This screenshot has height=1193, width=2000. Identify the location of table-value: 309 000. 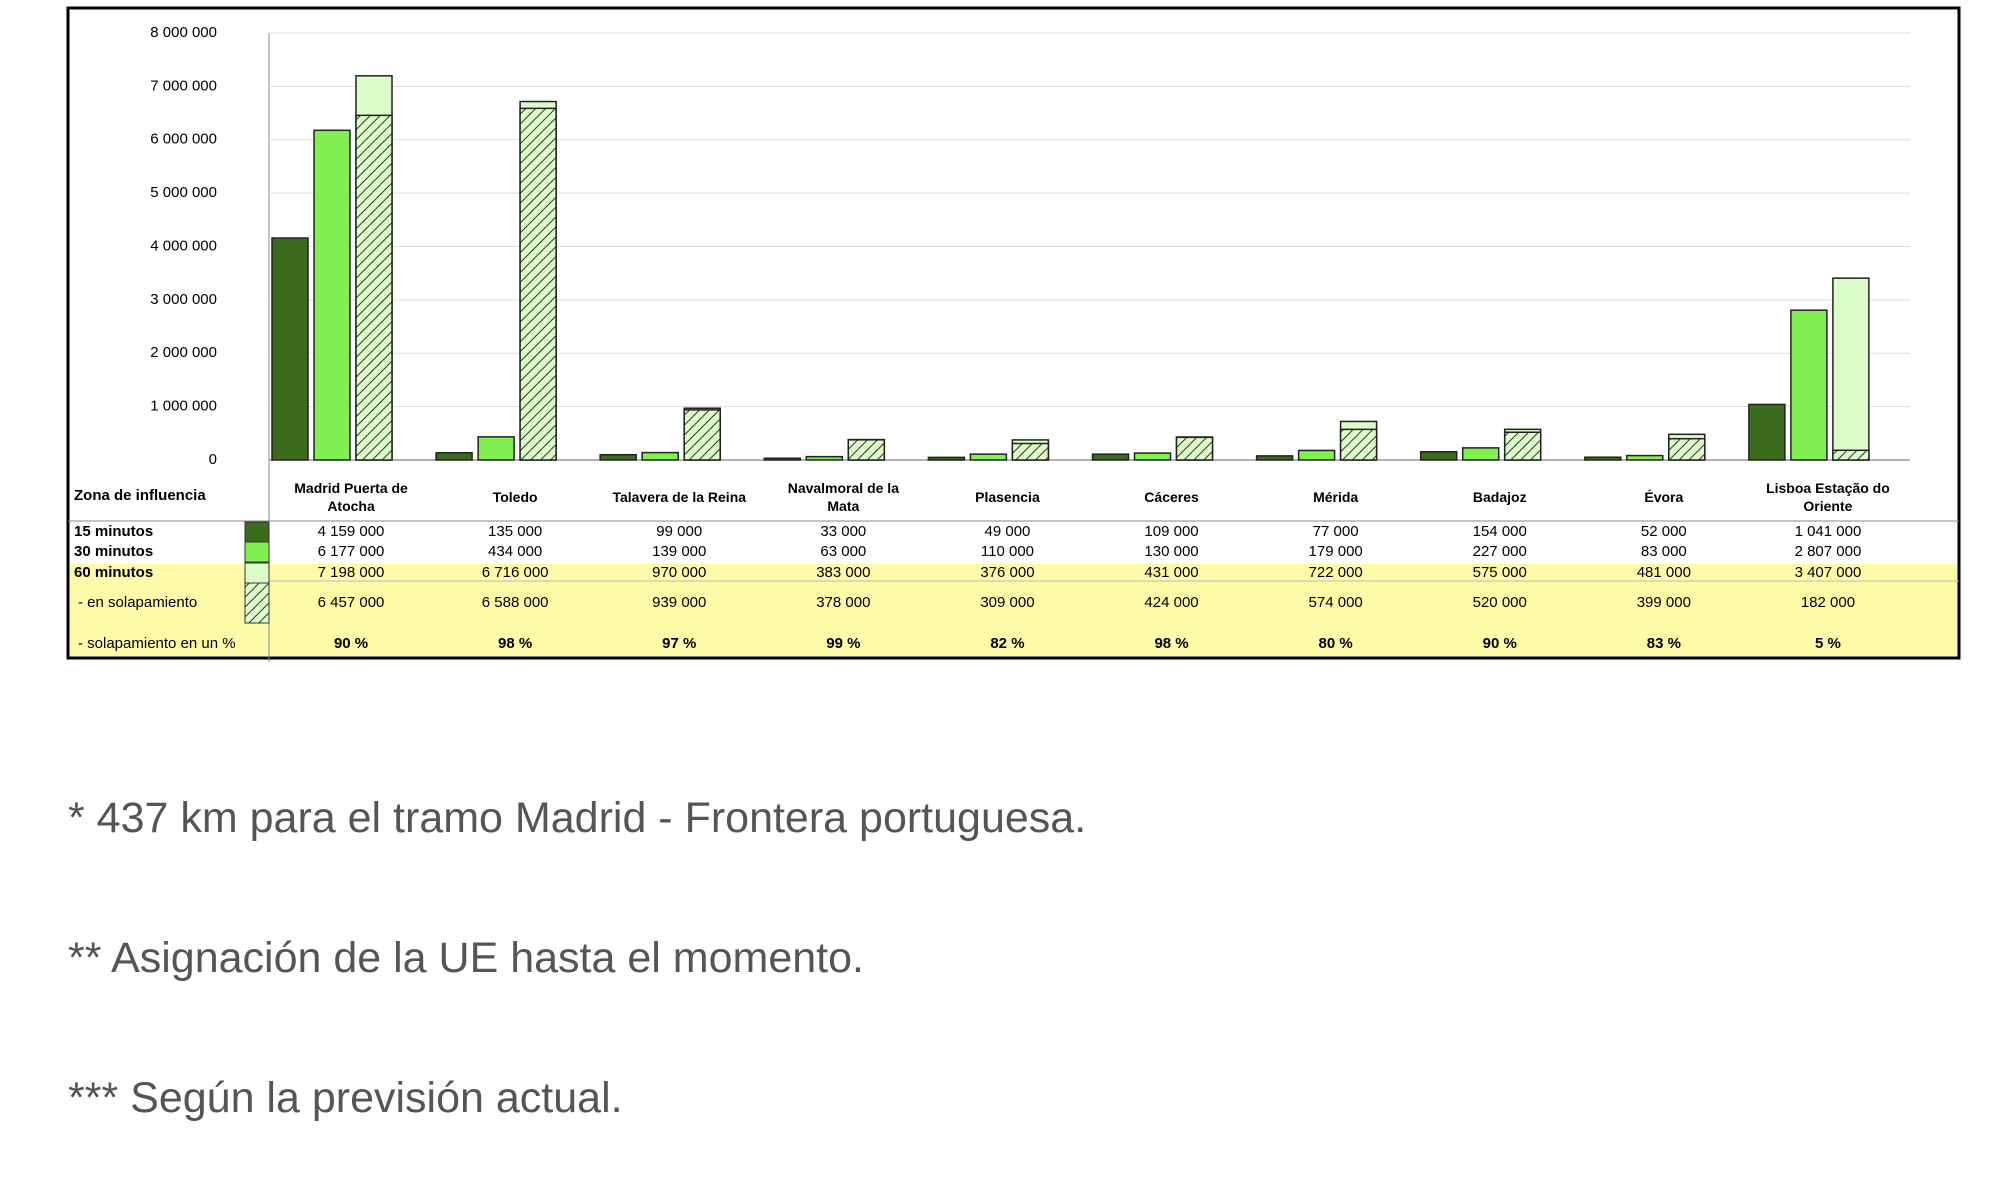
(1007, 602).